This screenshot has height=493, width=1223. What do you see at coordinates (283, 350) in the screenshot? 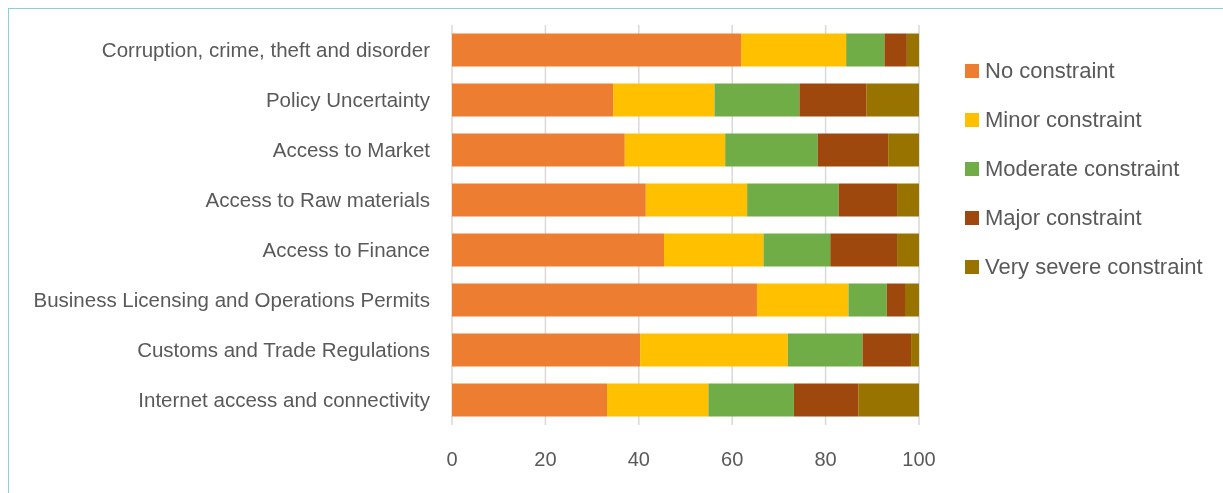
I see `y-tick-label: Customs and Trade Regulations` at bounding box center [283, 350].